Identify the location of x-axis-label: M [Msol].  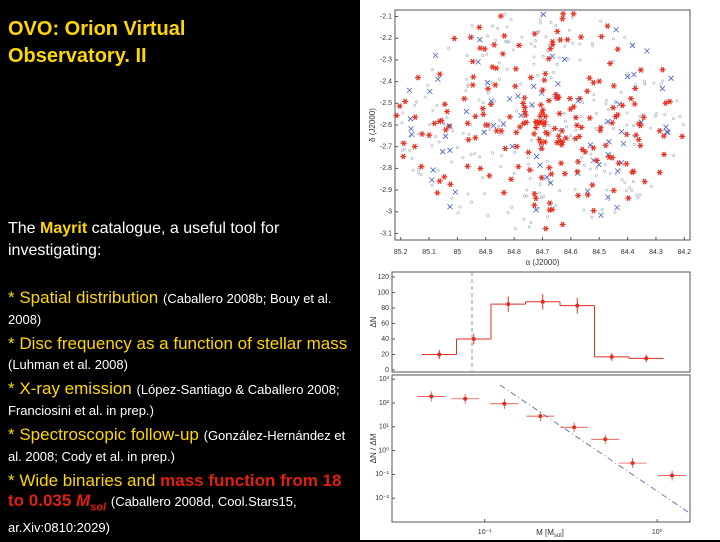
(550, 533).